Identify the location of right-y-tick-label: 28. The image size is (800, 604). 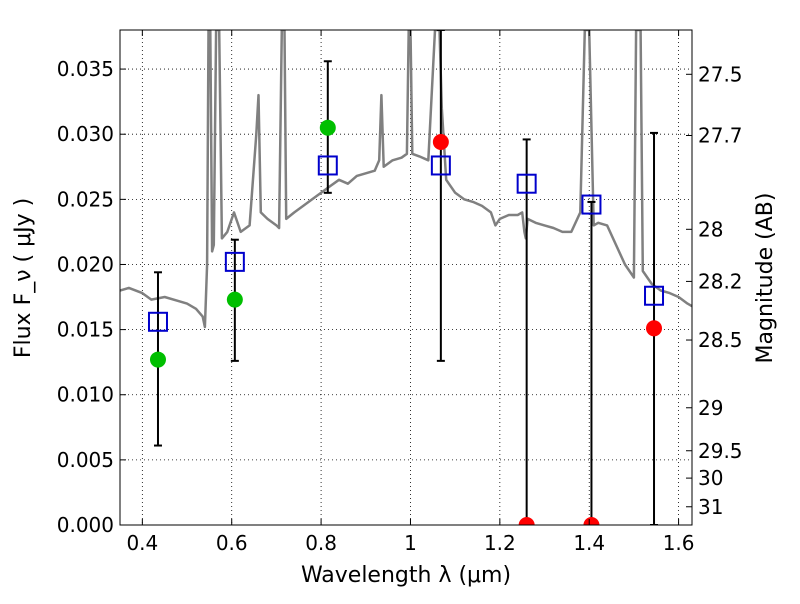
(710, 229).